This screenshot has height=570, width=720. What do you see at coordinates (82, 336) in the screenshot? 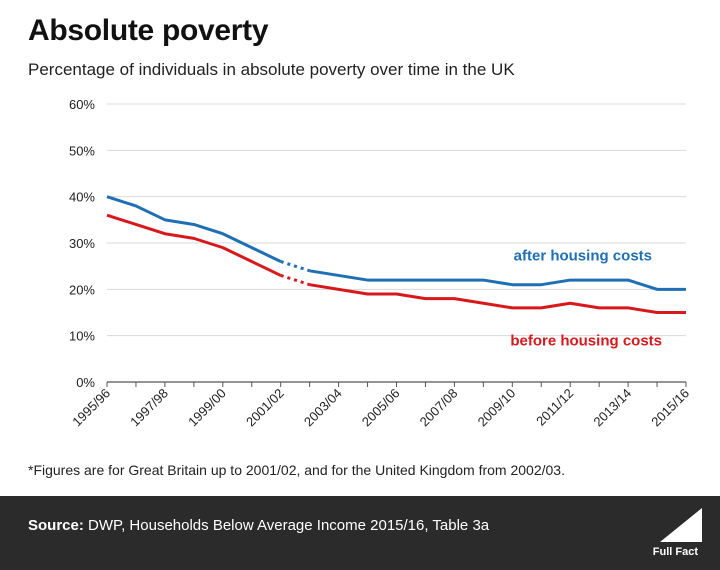
I see `y-tick-label: 10%` at bounding box center [82, 336].